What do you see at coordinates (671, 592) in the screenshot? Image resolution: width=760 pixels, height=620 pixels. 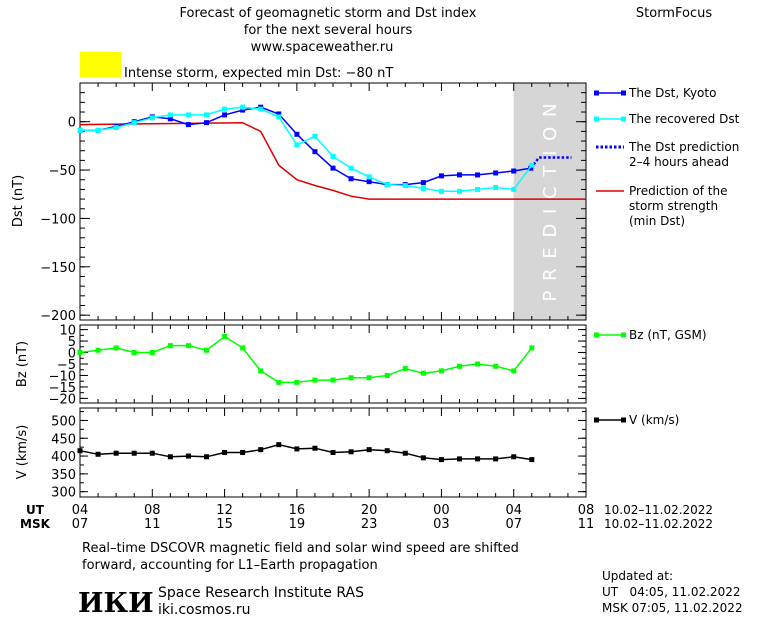 I see `updated-ut: UT 04:05, 11.02.2022` at bounding box center [671, 592].